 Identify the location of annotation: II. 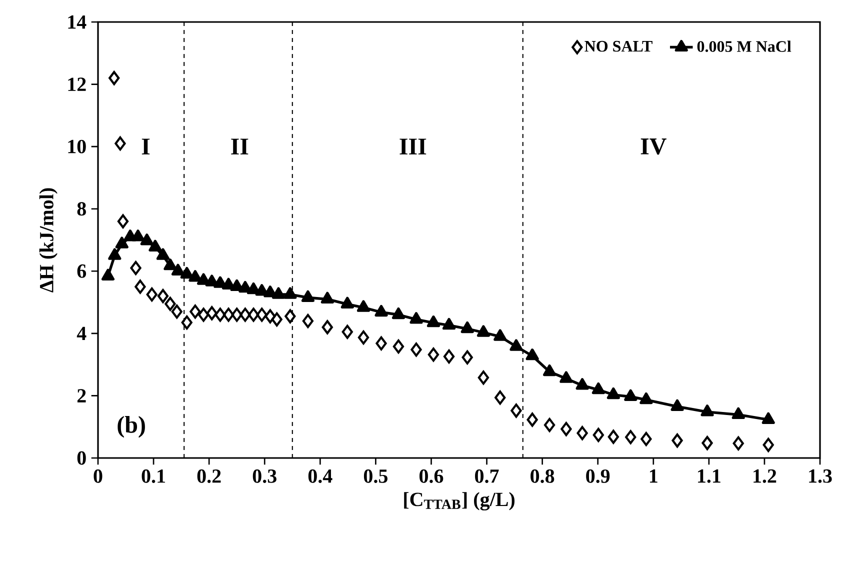
(239, 146).